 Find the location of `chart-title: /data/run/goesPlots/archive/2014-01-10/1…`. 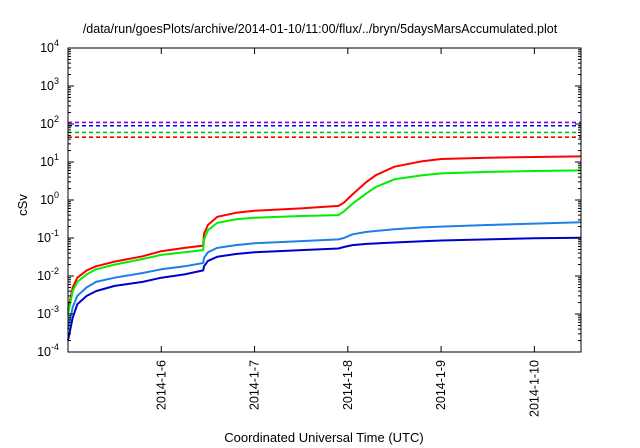

chart-title: /data/run/goesPlots/archive/2014-01-10/1… is located at coordinates (320, 29).